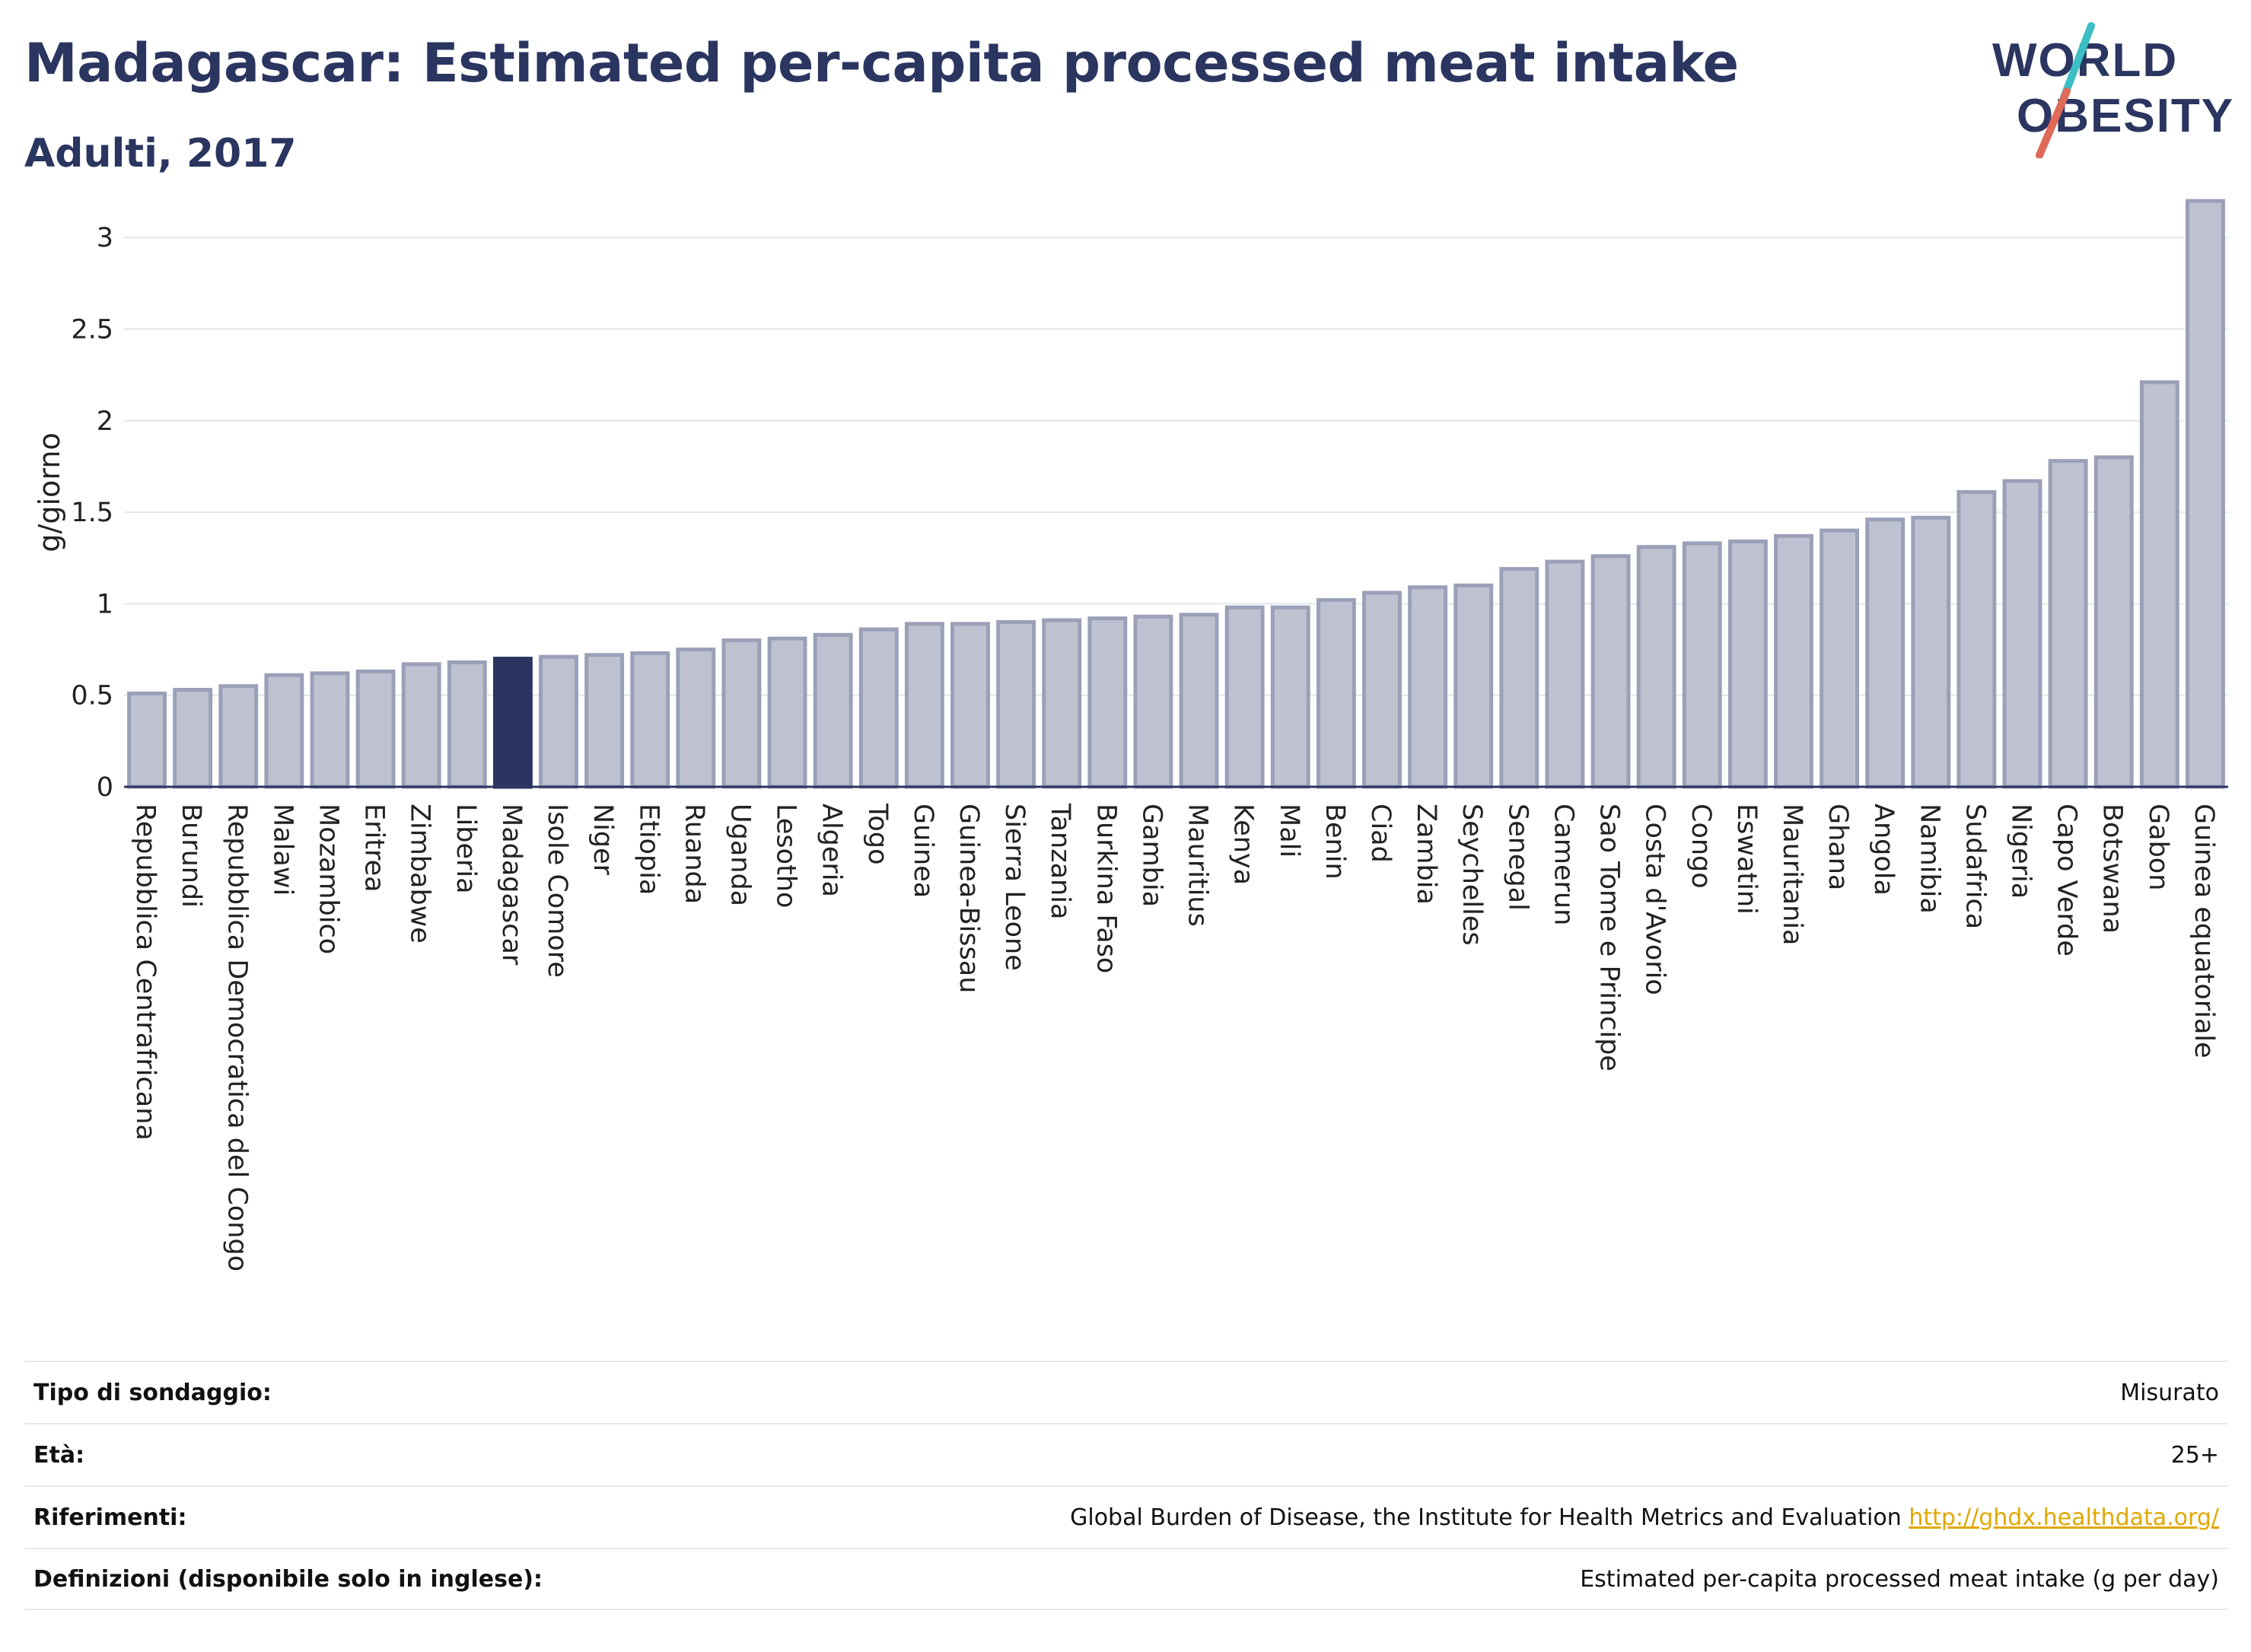 Image resolution: width=2251 pixels, height=1652 pixels. I want to click on y-axis-label: g/giorno, so click(49, 492).